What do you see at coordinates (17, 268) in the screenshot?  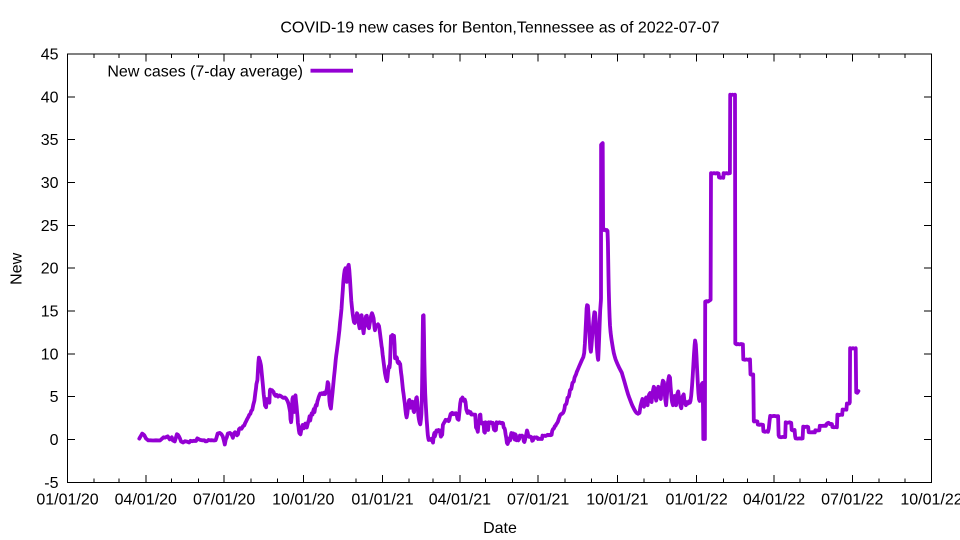 I see `svg-text: New` at bounding box center [17, 268].